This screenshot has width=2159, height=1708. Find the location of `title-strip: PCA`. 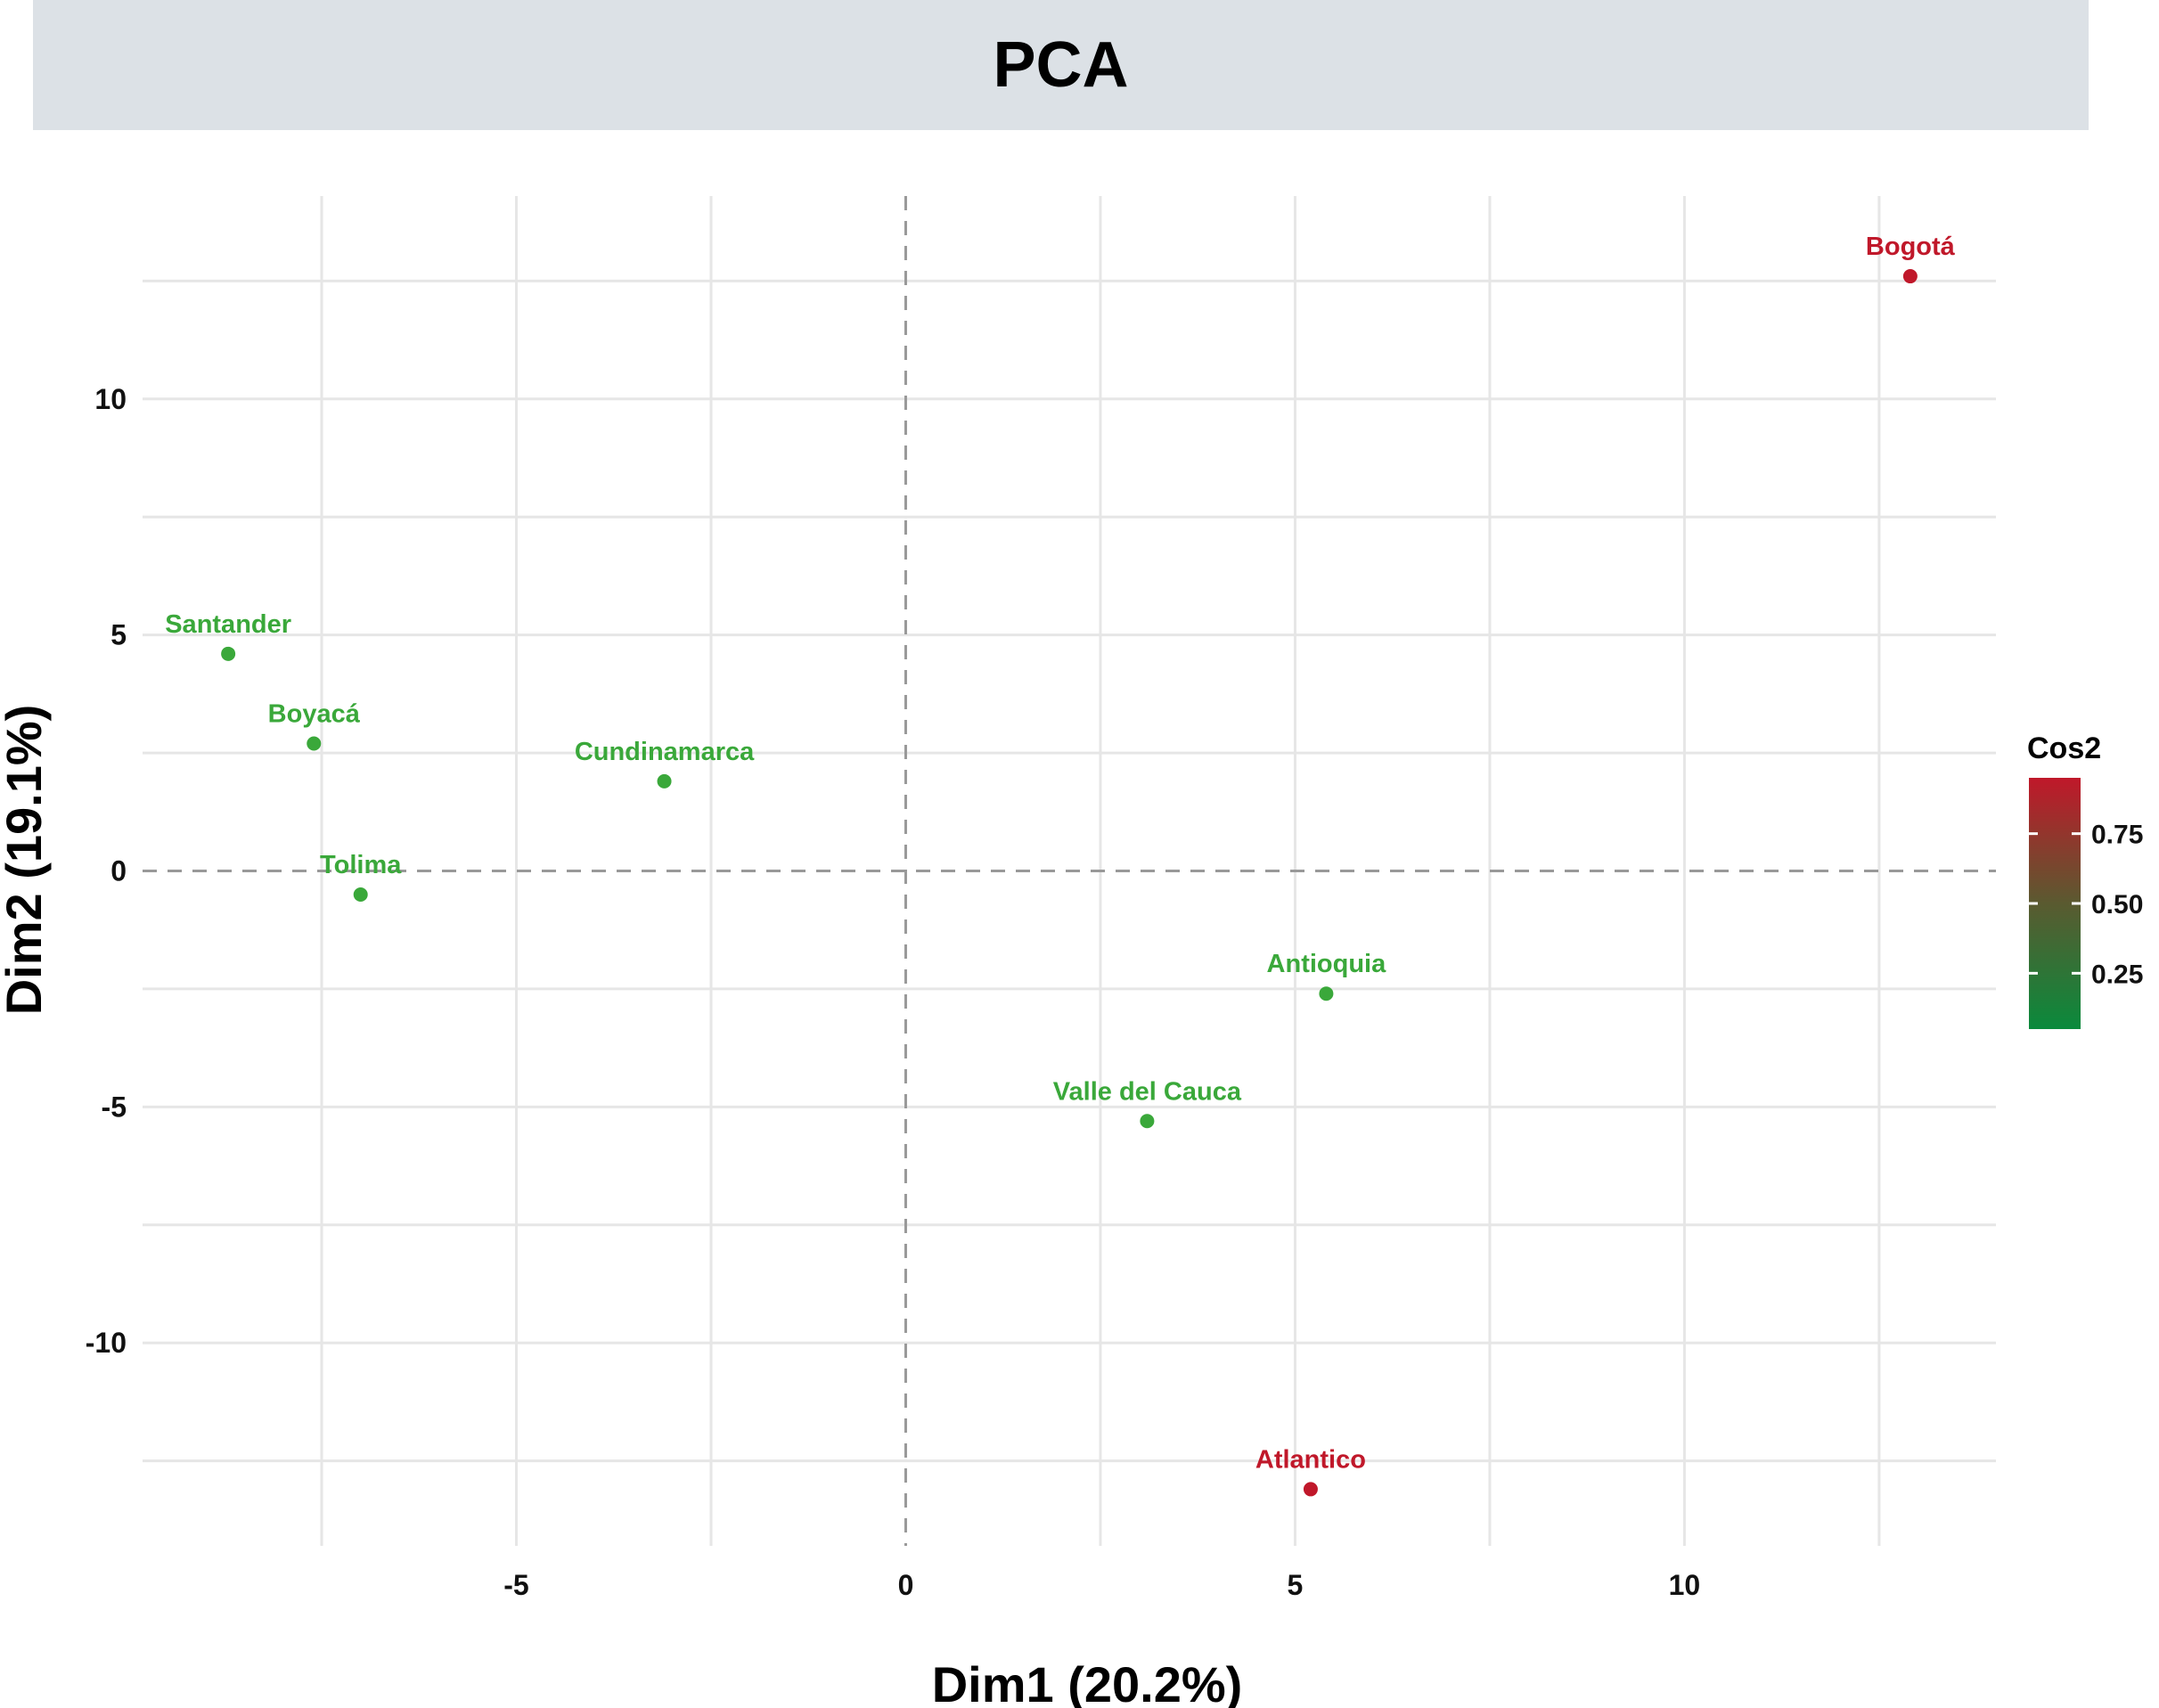

title-strip: PCA is located at coordinates (1061, 65).